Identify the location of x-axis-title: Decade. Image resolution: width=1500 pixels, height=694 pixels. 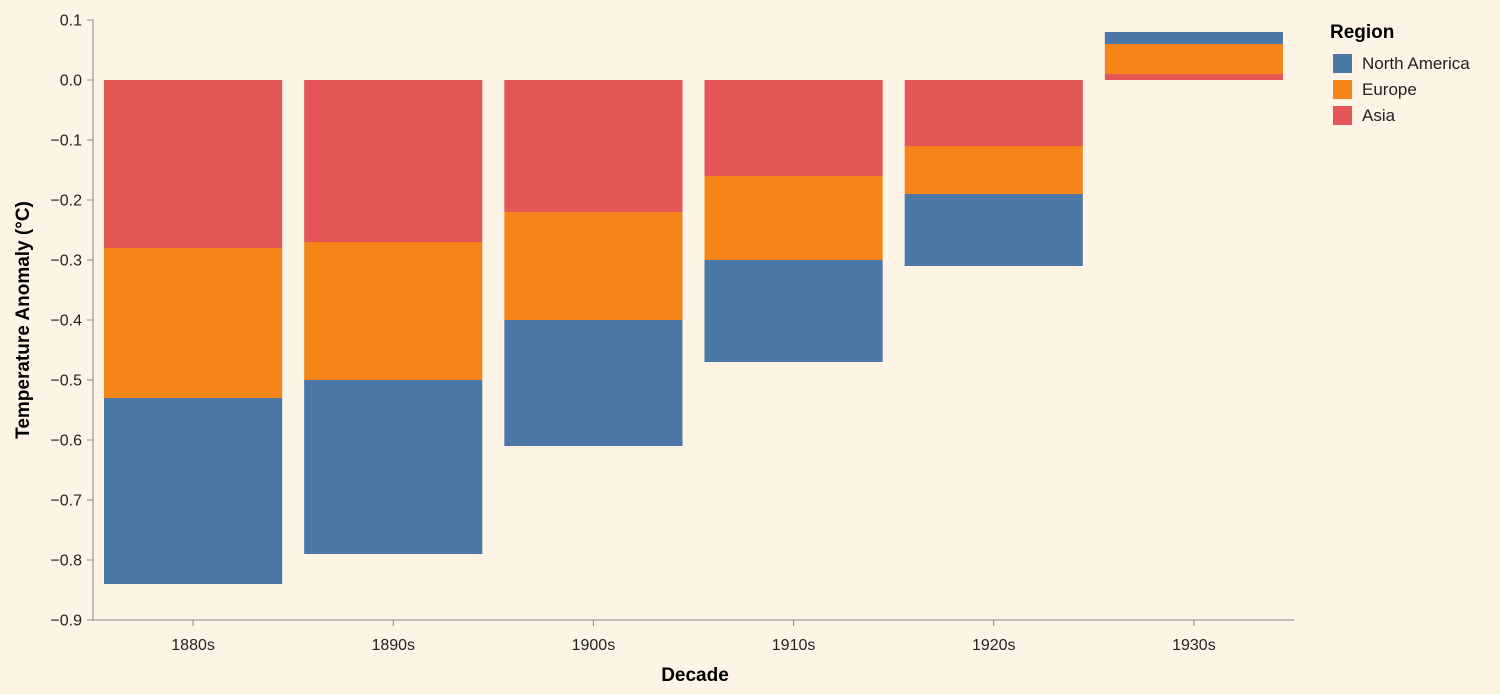
(695, 675).